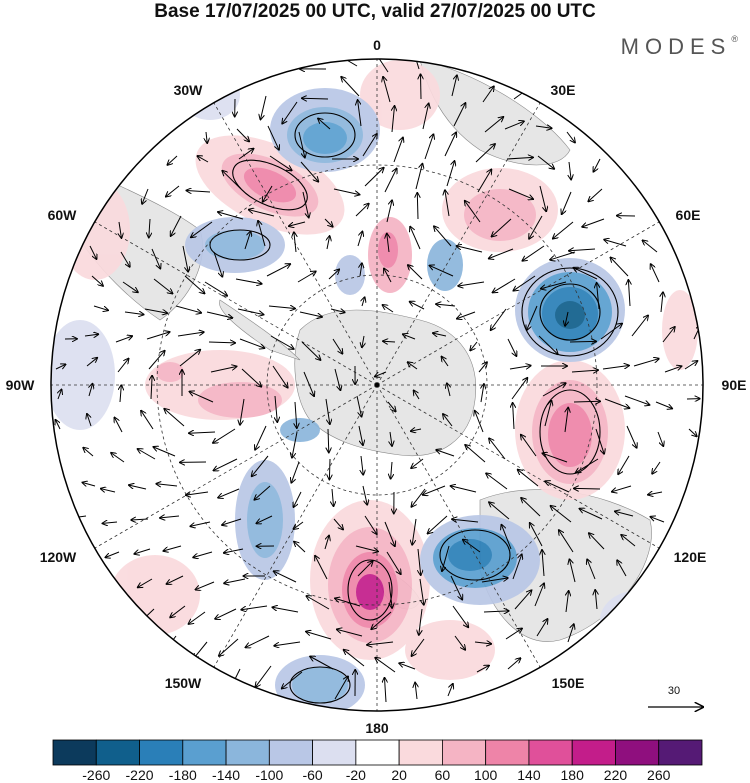  Describe the element at coordinates (95, 230) in the screenshot. I see `anomaly-positive` at that location.